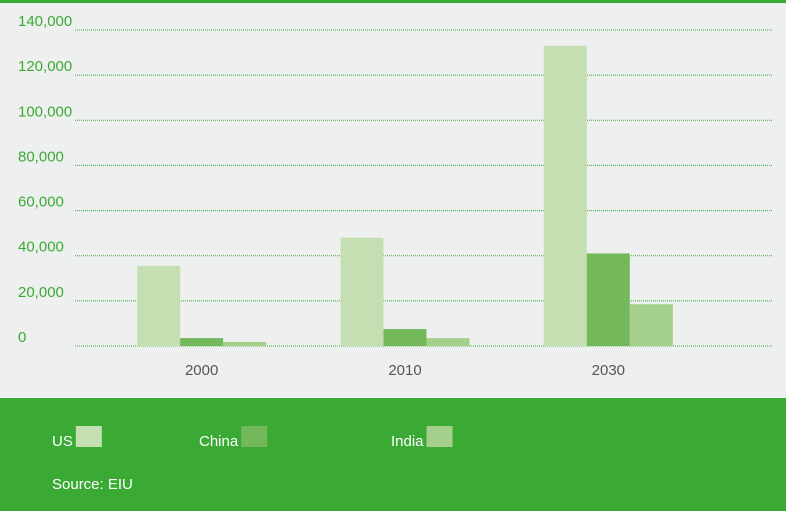  What do you see at coordinates (45, 66) in the screenshot?
I see `y-tick-label: 120,000` at bounding box center [45, 66].